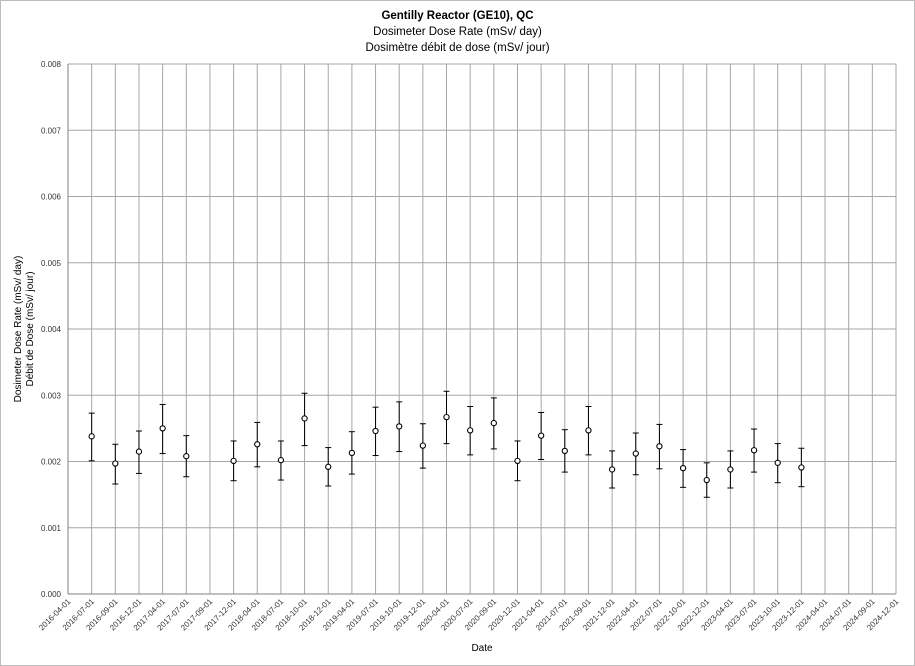  Describe the element at coordinates (446, 444) in the screenshot. I see `data-series` at that location.